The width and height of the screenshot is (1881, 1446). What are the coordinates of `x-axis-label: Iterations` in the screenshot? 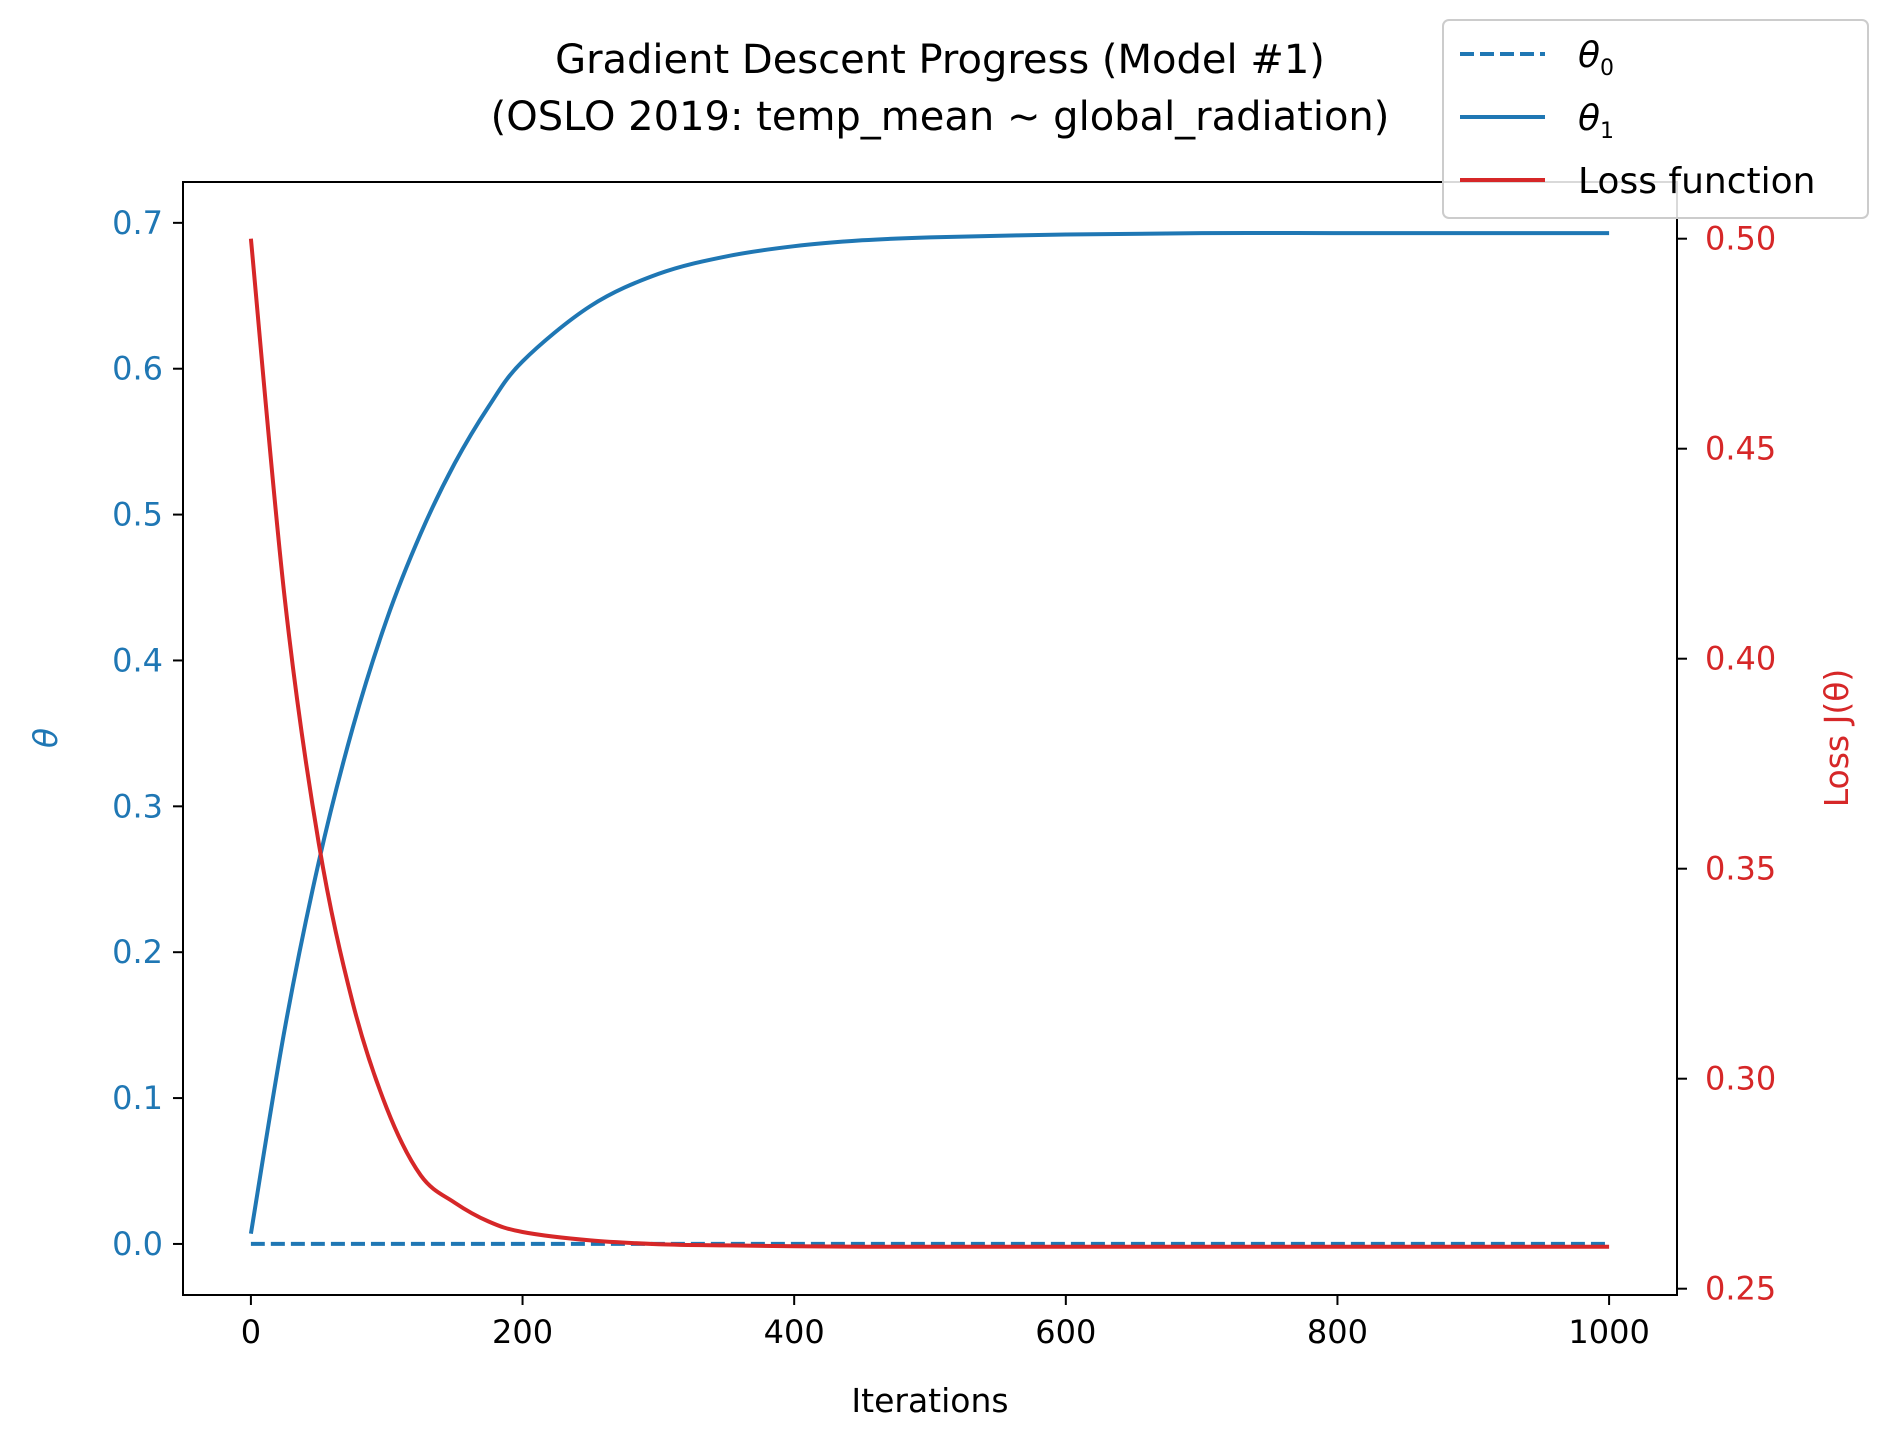 It's located at (929, 1400).